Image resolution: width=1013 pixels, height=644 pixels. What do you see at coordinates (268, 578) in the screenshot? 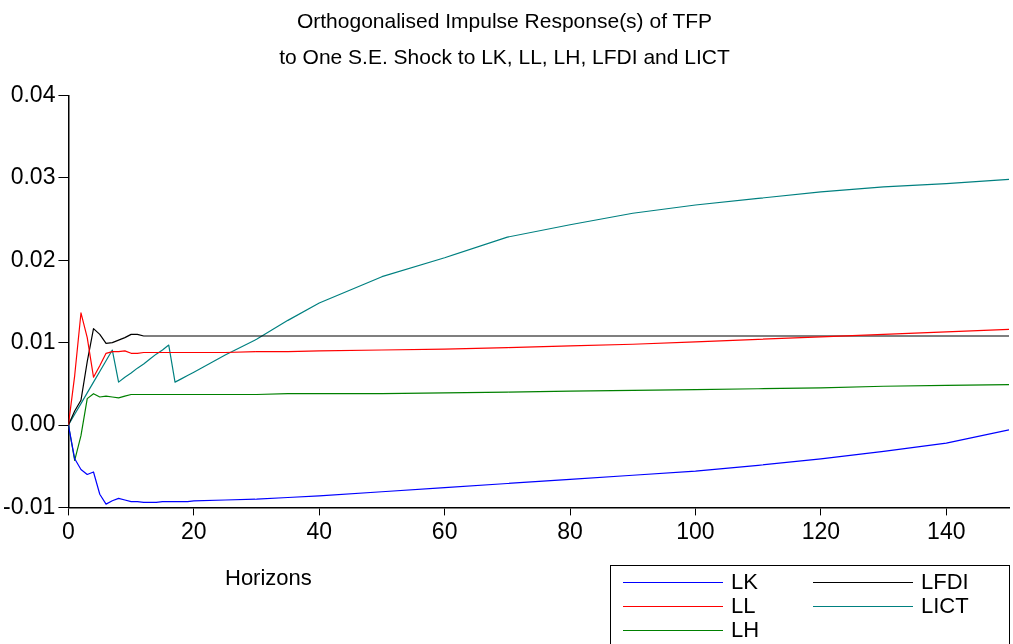
I see `x-axis-title: Horizons` at bounding box center [268, 578].